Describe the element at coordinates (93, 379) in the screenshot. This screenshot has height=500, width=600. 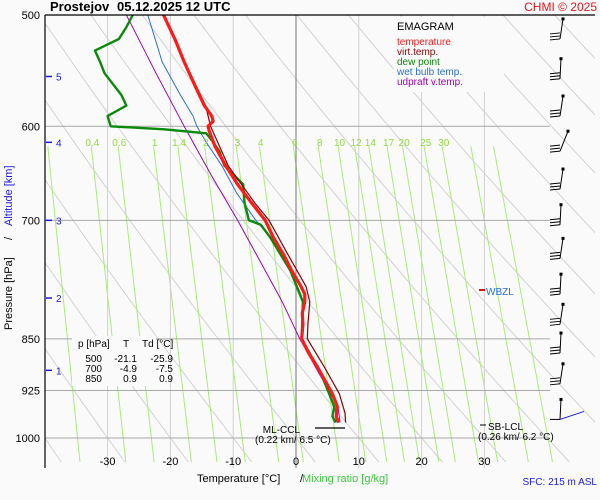
I see `table-cell: 850` at that location.